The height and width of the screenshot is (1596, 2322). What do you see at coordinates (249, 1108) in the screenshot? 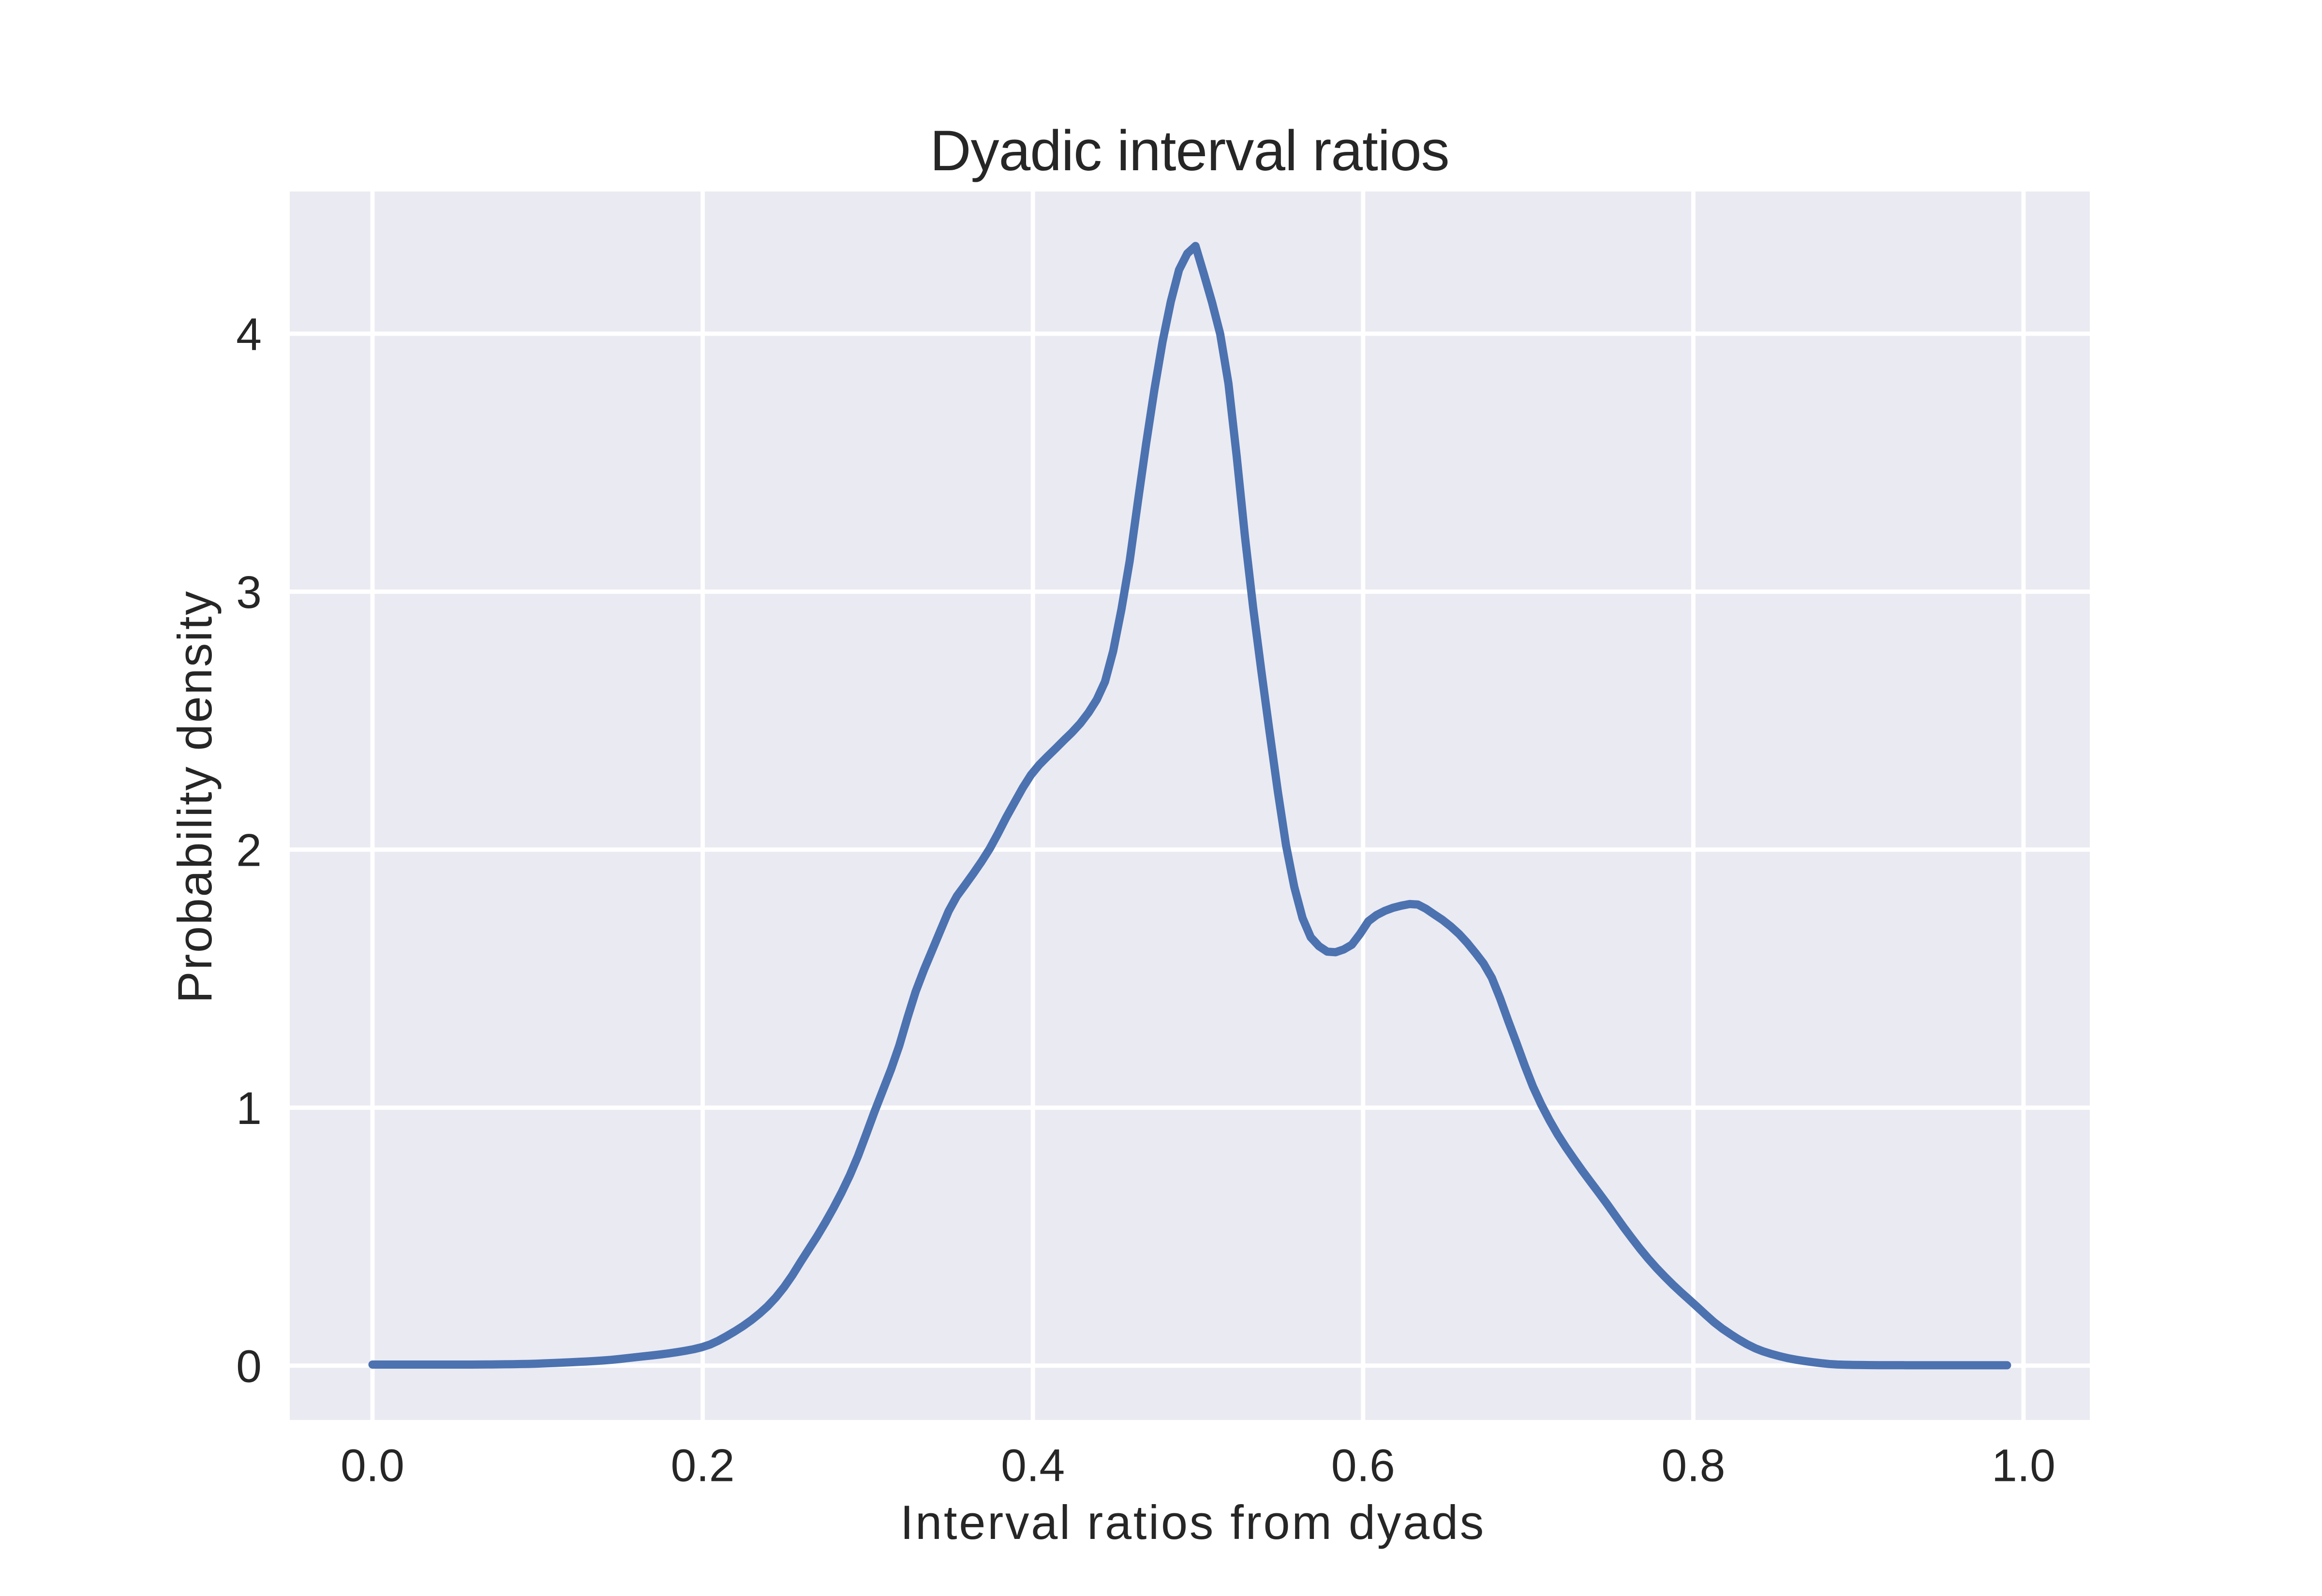
I see `svg-text: 1` at bounding box center [249, 1108].